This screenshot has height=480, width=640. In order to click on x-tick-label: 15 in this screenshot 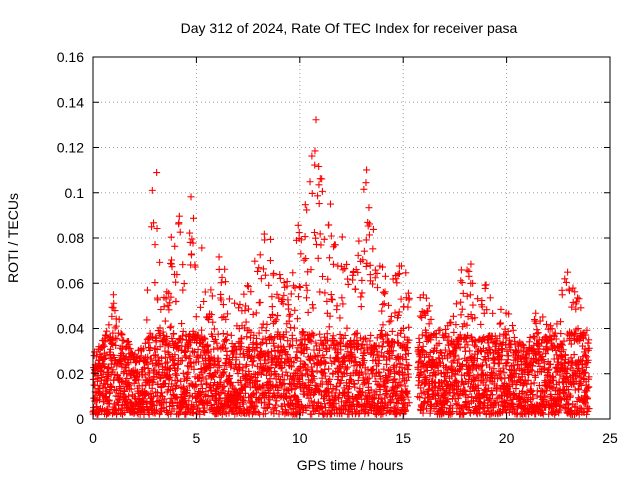, I will do `click(403, 438)`.